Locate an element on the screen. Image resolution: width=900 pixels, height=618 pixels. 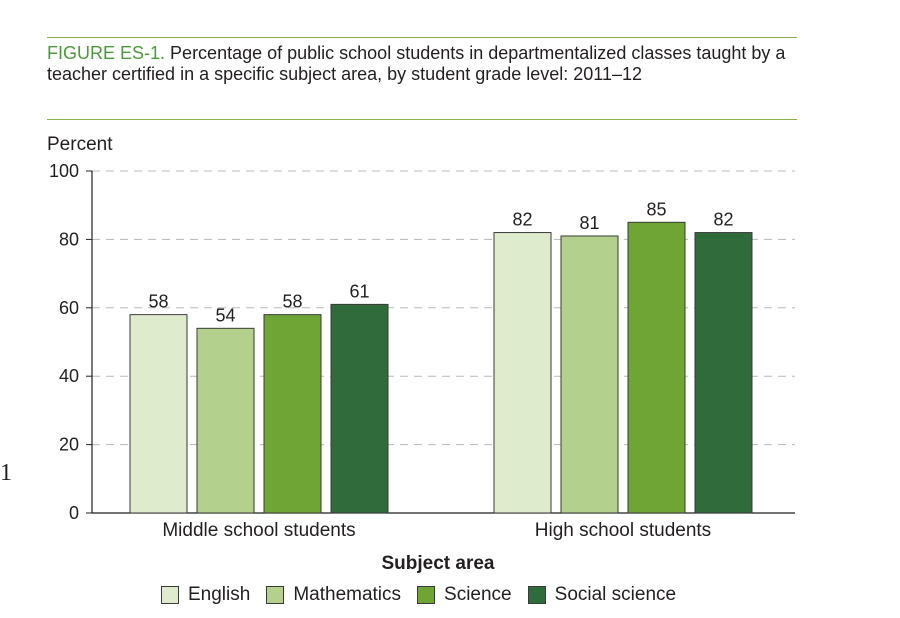
bar-value-label: 54 is located at coordinates (225, 315).